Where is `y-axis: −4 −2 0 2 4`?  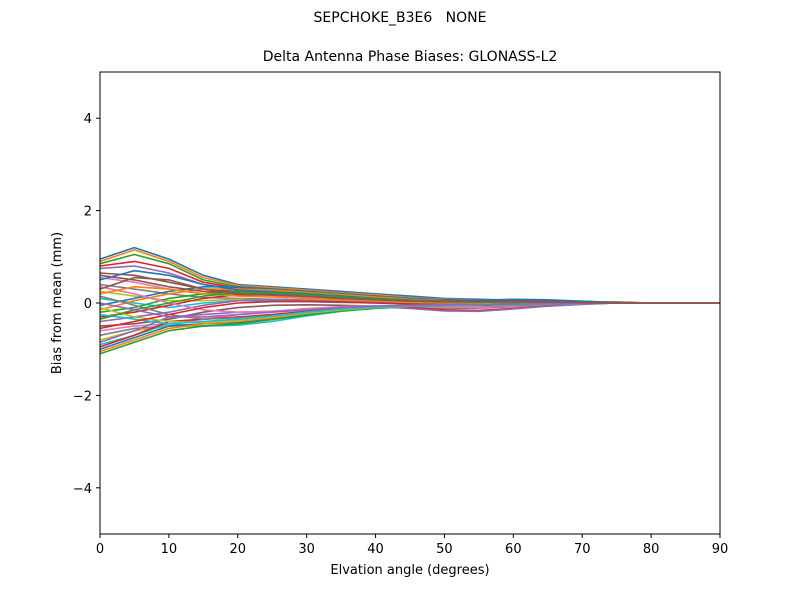
y-axis: −4 −2 0 2 4 is located at coordinates (86, 304).